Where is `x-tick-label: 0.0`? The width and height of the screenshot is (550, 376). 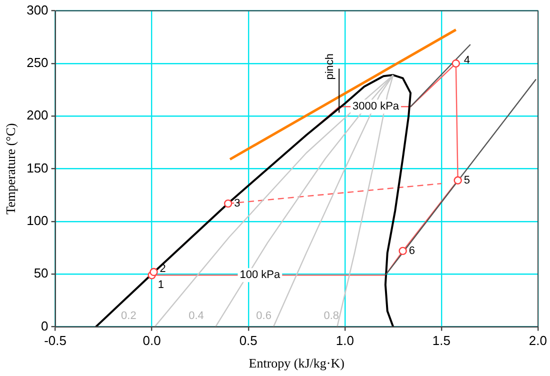 x-tick-label: 0.0 is located at coordinates (151, 340).